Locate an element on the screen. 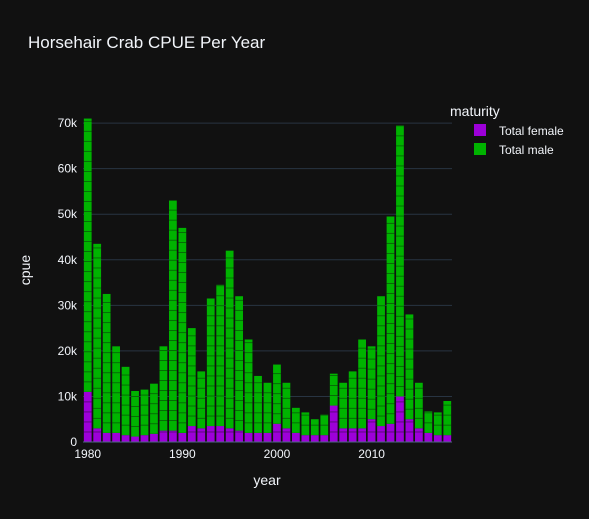 This screenshot has height=519, width=589. bar-total-female-1991 is located at coordinates (191, 434).